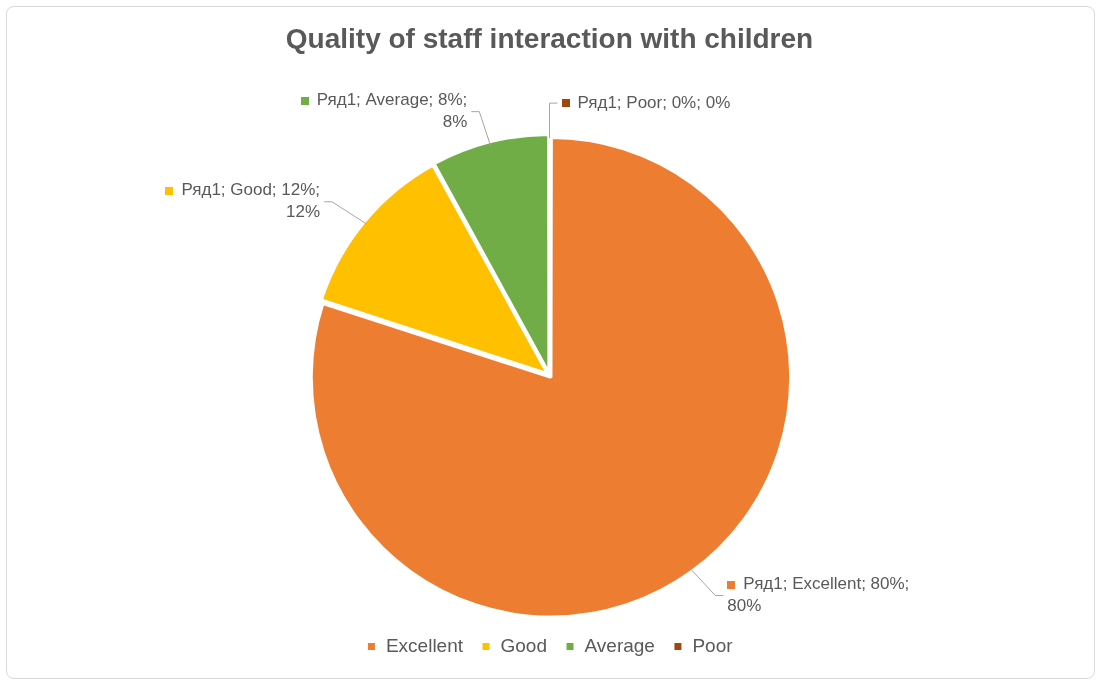  What do you see at coordinates (392, 111) in the screenshot?
I see `data-label: Ряд1; Average; 8%; 8%` at bounding box center [392, 111].